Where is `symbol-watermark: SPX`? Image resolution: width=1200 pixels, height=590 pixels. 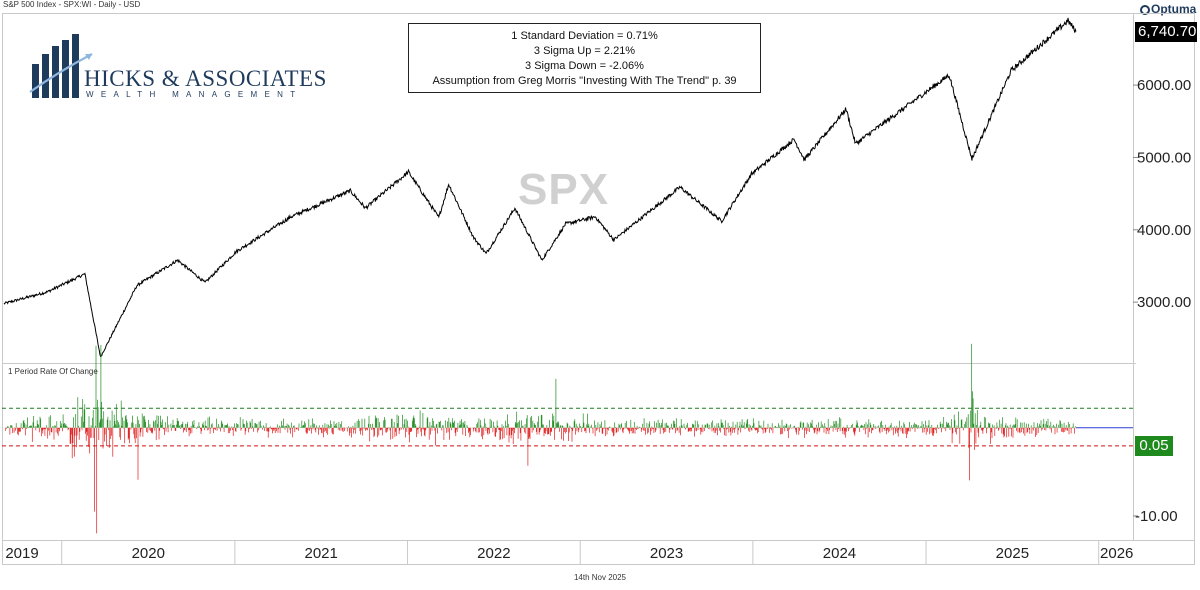 symbol-watermark: SPX is located at coordinates (564, 189).